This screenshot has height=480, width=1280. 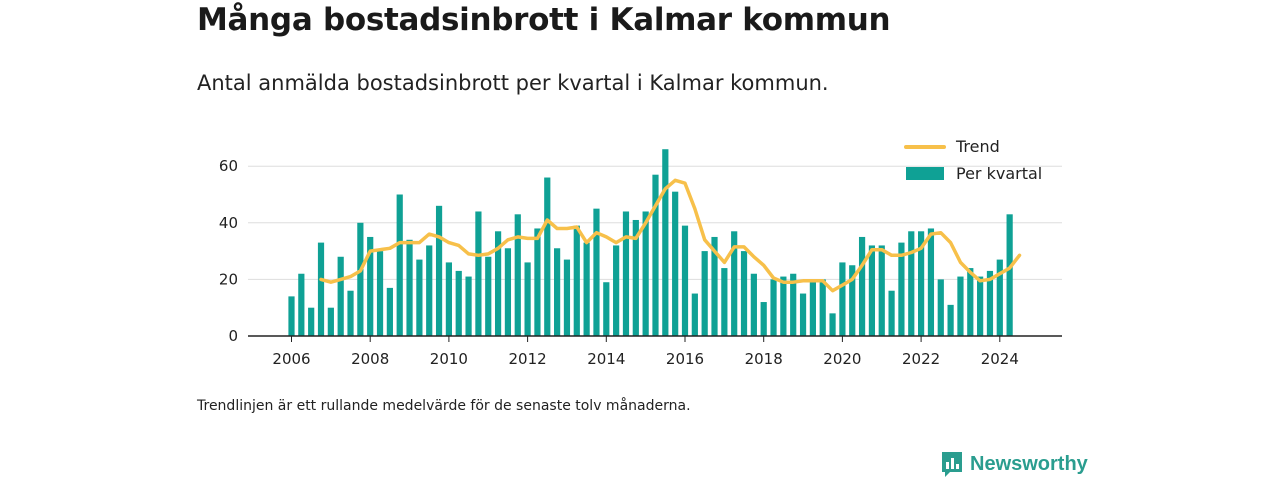 What do you see at coordinates (973, 160) in the screenshot?
I see `legend: Trend Per kvartal` at bounding box center [973, 160].